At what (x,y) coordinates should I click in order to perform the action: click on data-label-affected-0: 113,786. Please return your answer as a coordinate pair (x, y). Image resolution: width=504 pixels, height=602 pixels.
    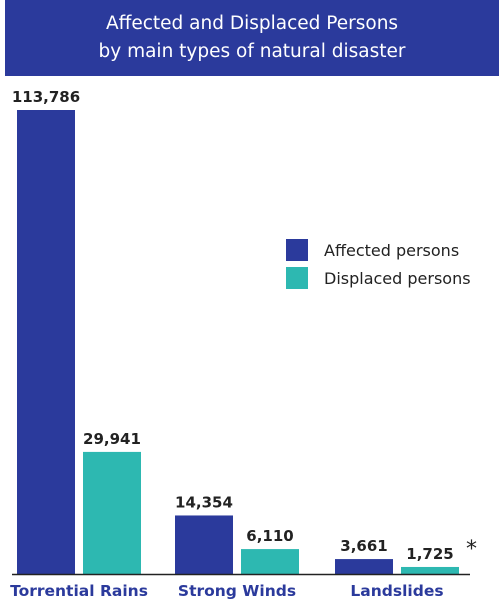
    Looking at the image, I should click on (46, 97).